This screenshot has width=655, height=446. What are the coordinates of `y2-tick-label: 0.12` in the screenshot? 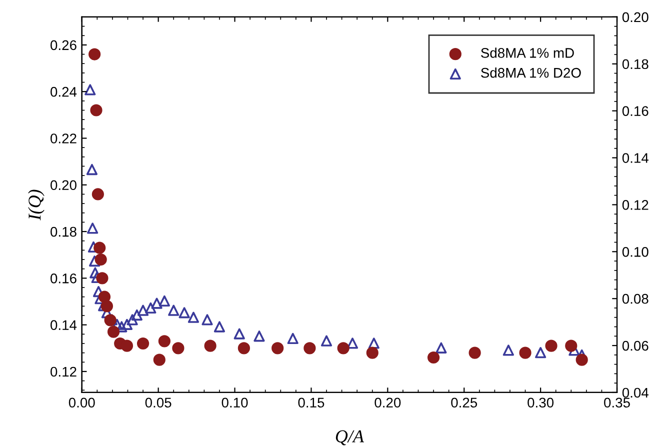 It's located at (635, 205).